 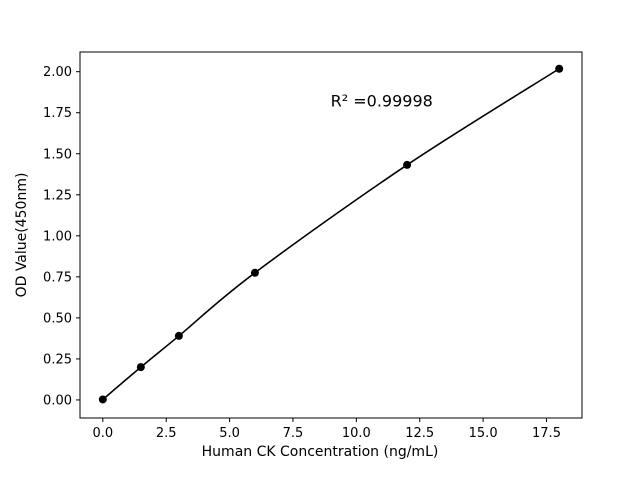 What do you see at coordinates (102, 433) in the screenshot?
I see `x-tick-label: 0.0` at bounding box center [102, 433].